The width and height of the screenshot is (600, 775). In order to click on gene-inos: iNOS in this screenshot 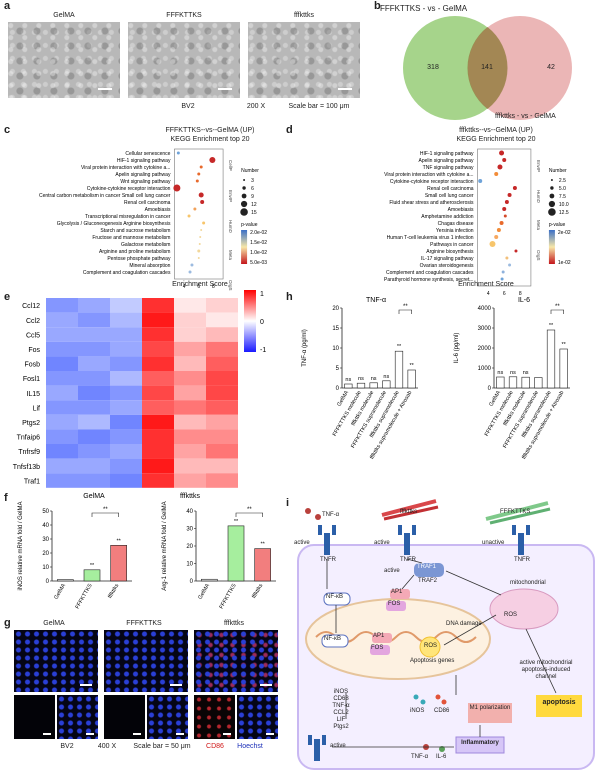, I will do `click(341, 692)`.